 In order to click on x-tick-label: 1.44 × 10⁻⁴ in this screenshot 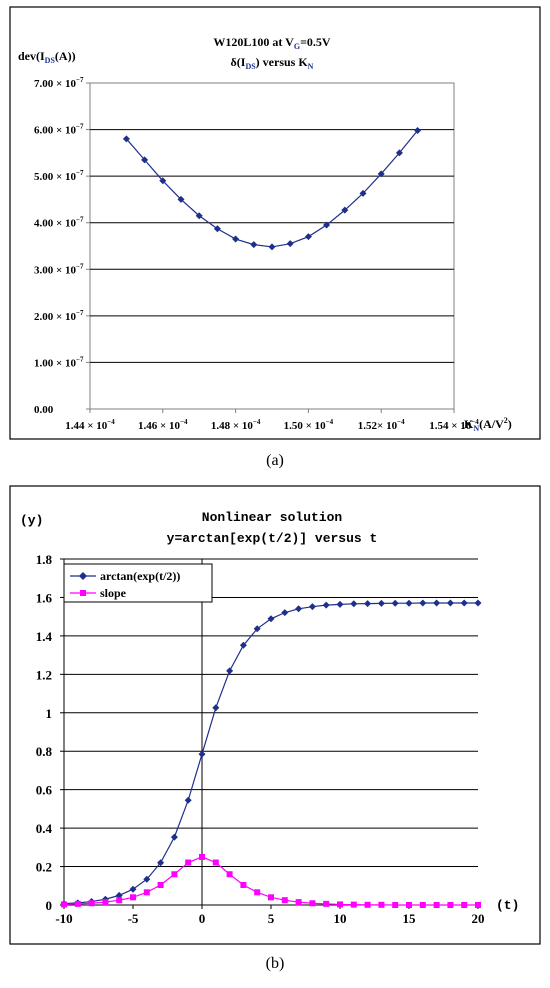, I will do `click(90, 425)`.